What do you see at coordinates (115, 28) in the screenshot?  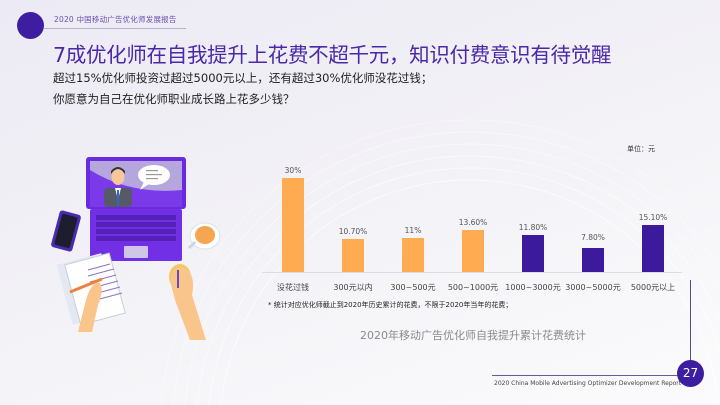 I see `header-divider` at bounding box center [115, 28].